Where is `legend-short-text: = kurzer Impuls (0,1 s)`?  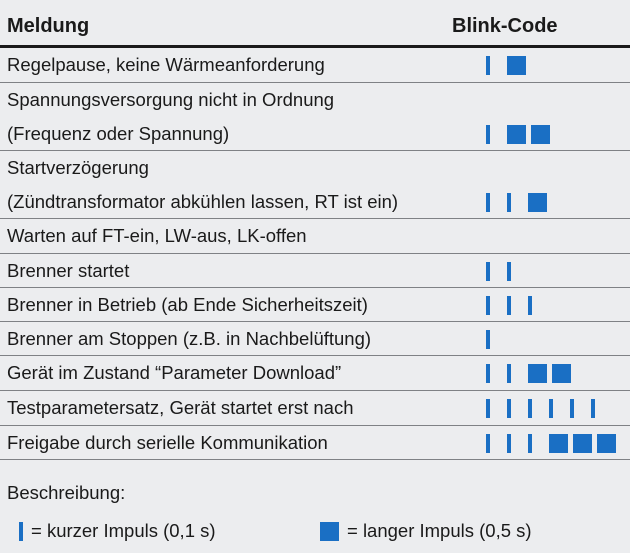 legend-short-text: = kurzer Impuls (0,1 s) is located at coordinates (123, 530).